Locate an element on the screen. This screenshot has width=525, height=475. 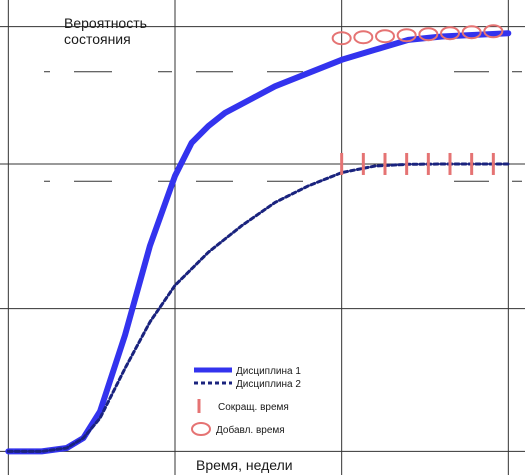
legend-label-discipline-1: Дисциплина 1 is located at coordinates (268, 371).